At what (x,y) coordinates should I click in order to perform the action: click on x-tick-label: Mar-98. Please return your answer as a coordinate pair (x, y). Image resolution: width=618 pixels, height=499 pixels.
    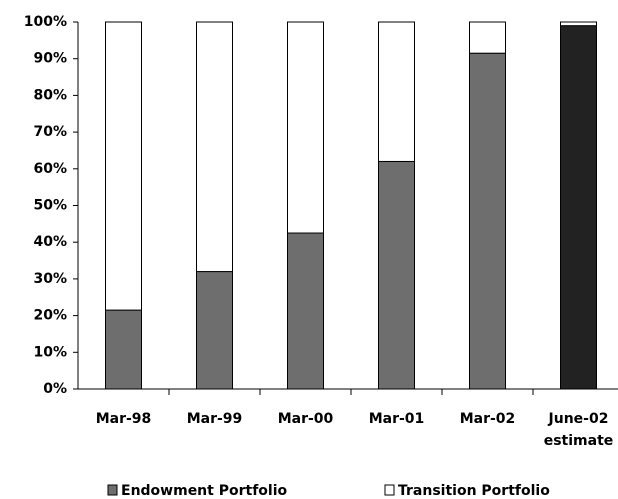
    Looking at the image, I should click on (123, 419).